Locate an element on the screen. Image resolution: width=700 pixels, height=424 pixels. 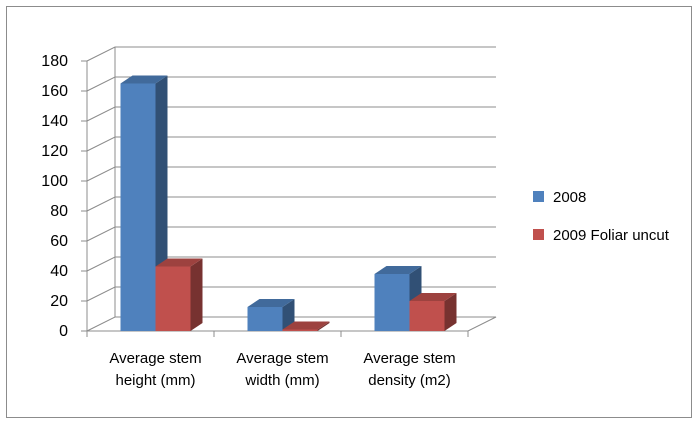
y-tick-label: 160 is located at coordinates (54, 91).